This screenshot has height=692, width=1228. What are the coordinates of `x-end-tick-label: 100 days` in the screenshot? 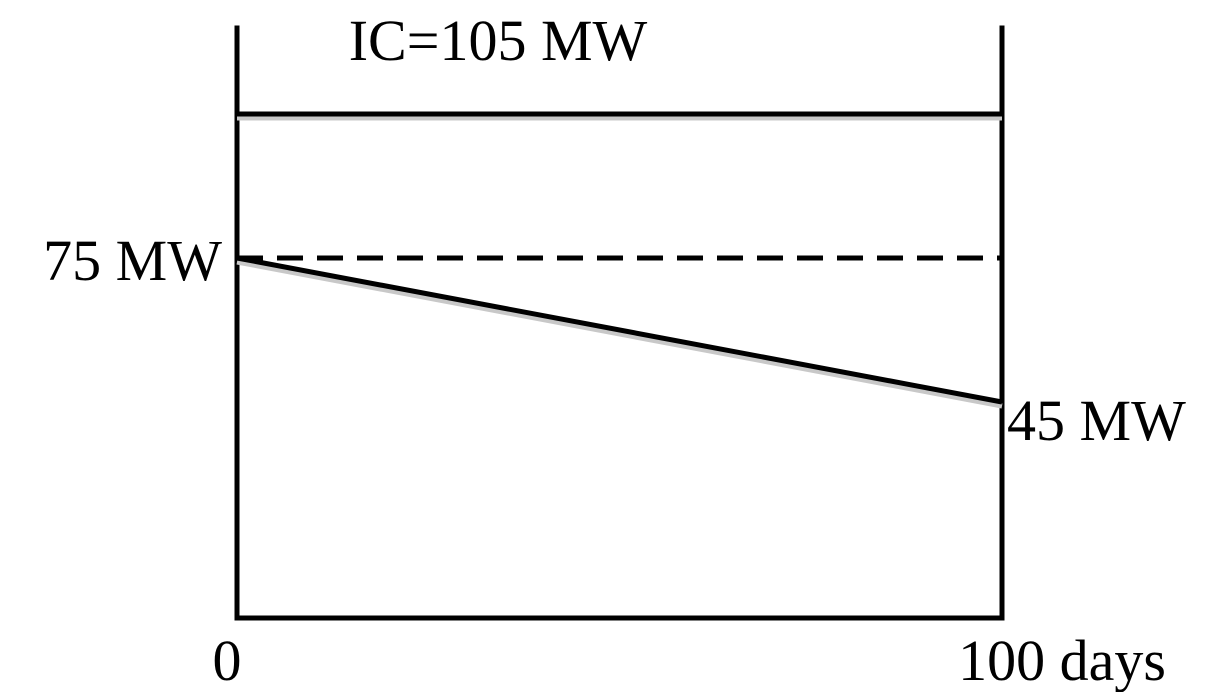 It's located at (1062, 660).